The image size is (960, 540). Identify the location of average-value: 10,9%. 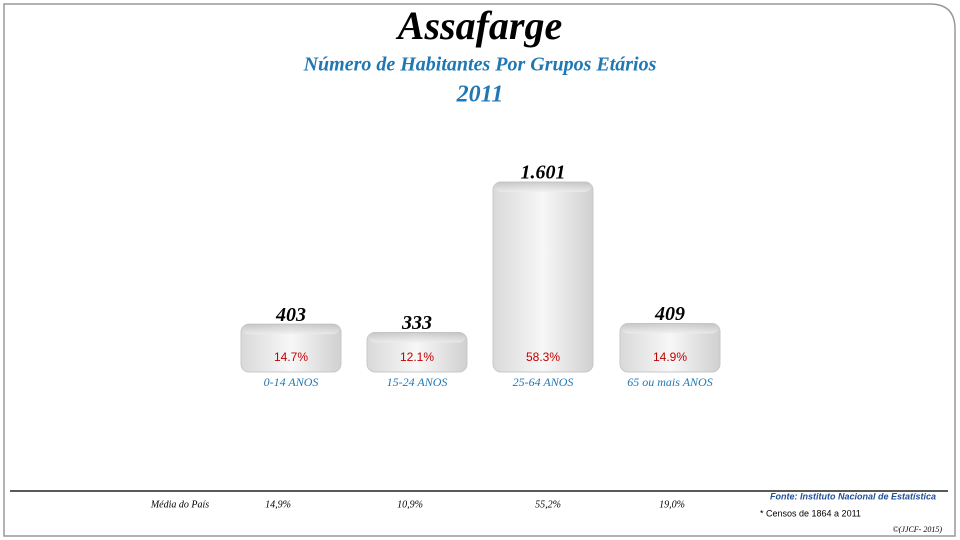
(410, 504).